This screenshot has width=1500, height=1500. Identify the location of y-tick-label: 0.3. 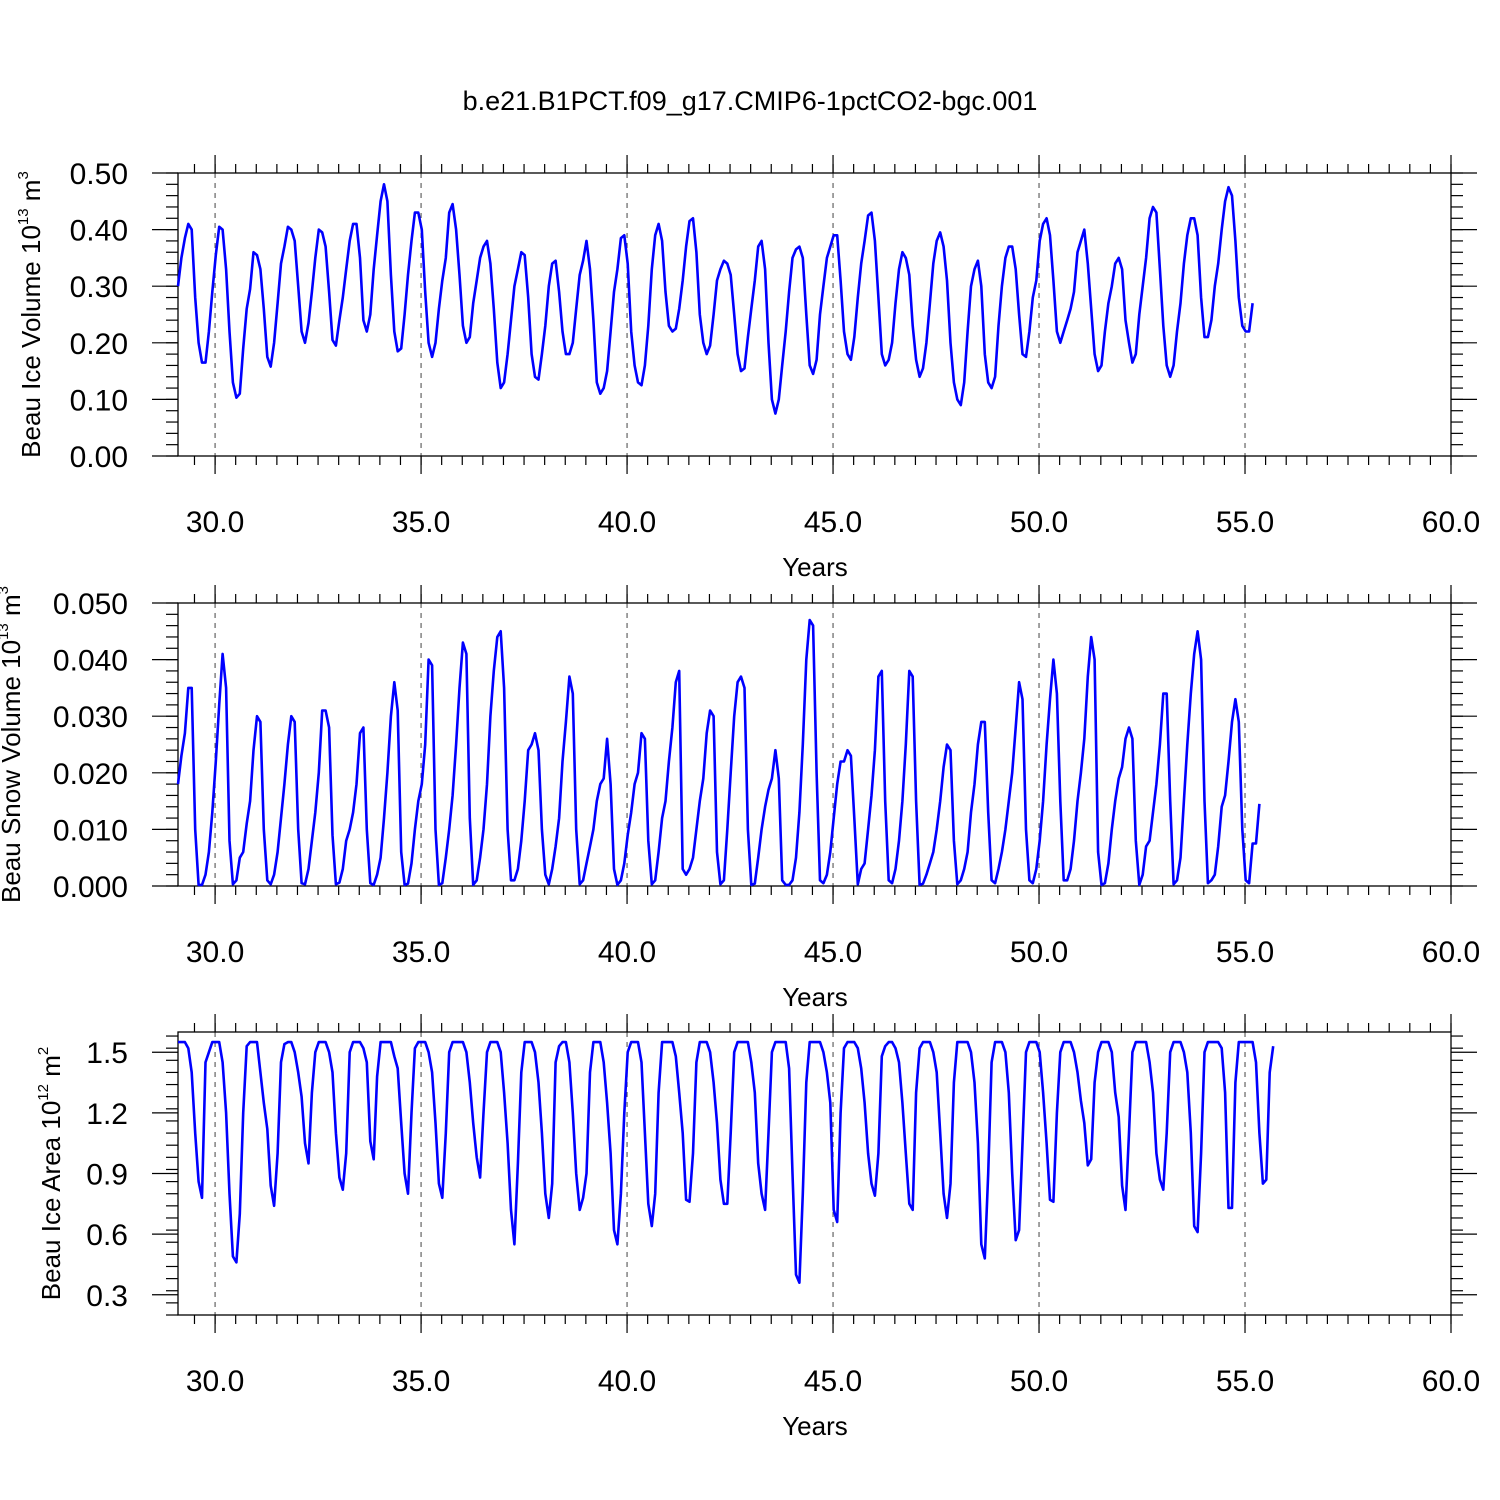
(107, 1296).